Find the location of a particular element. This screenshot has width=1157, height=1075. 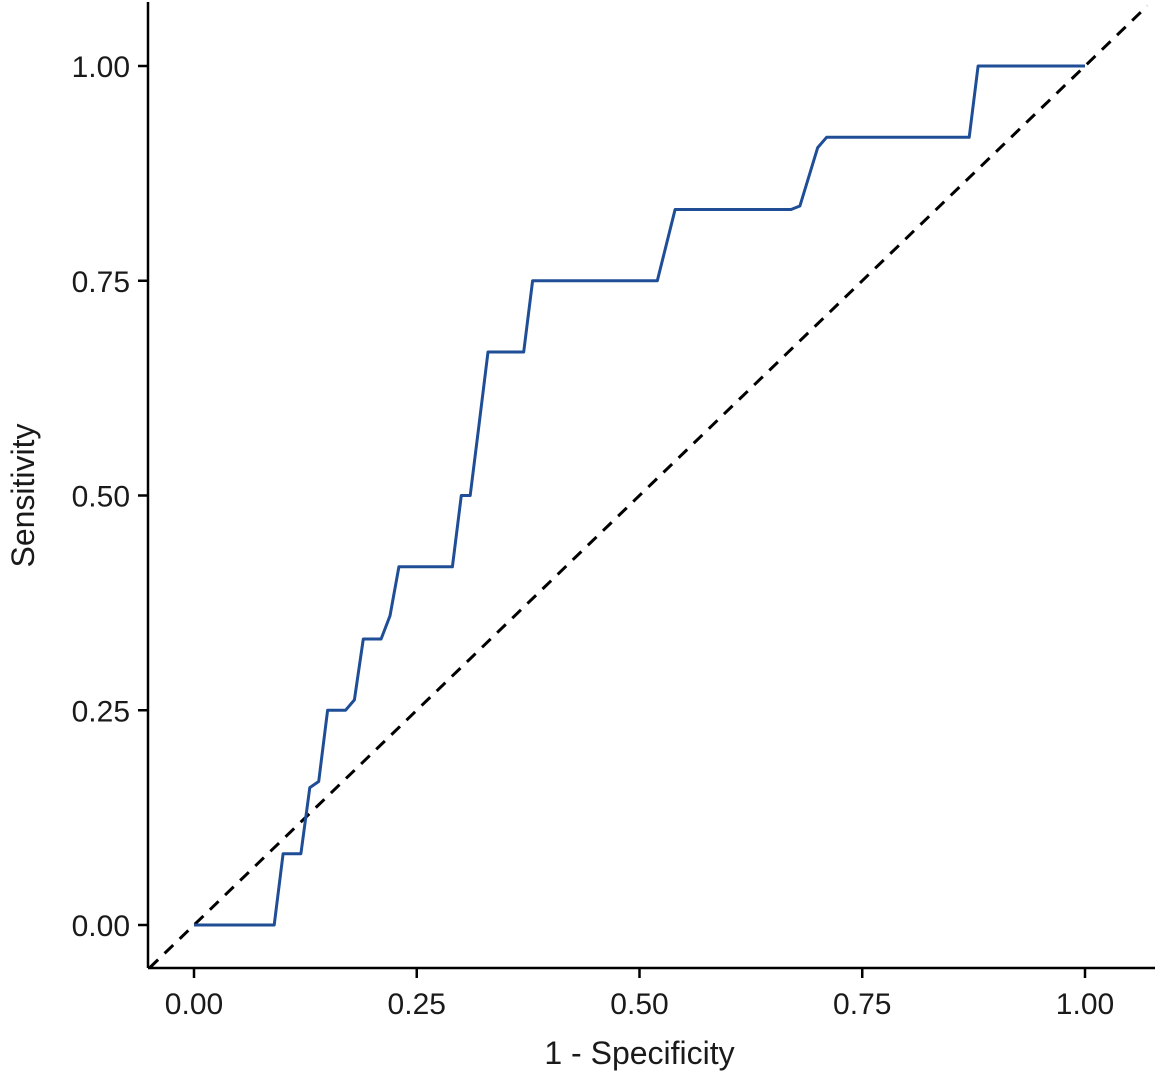

y-tick-label: 0.50 is located at coordinates (101, 497).